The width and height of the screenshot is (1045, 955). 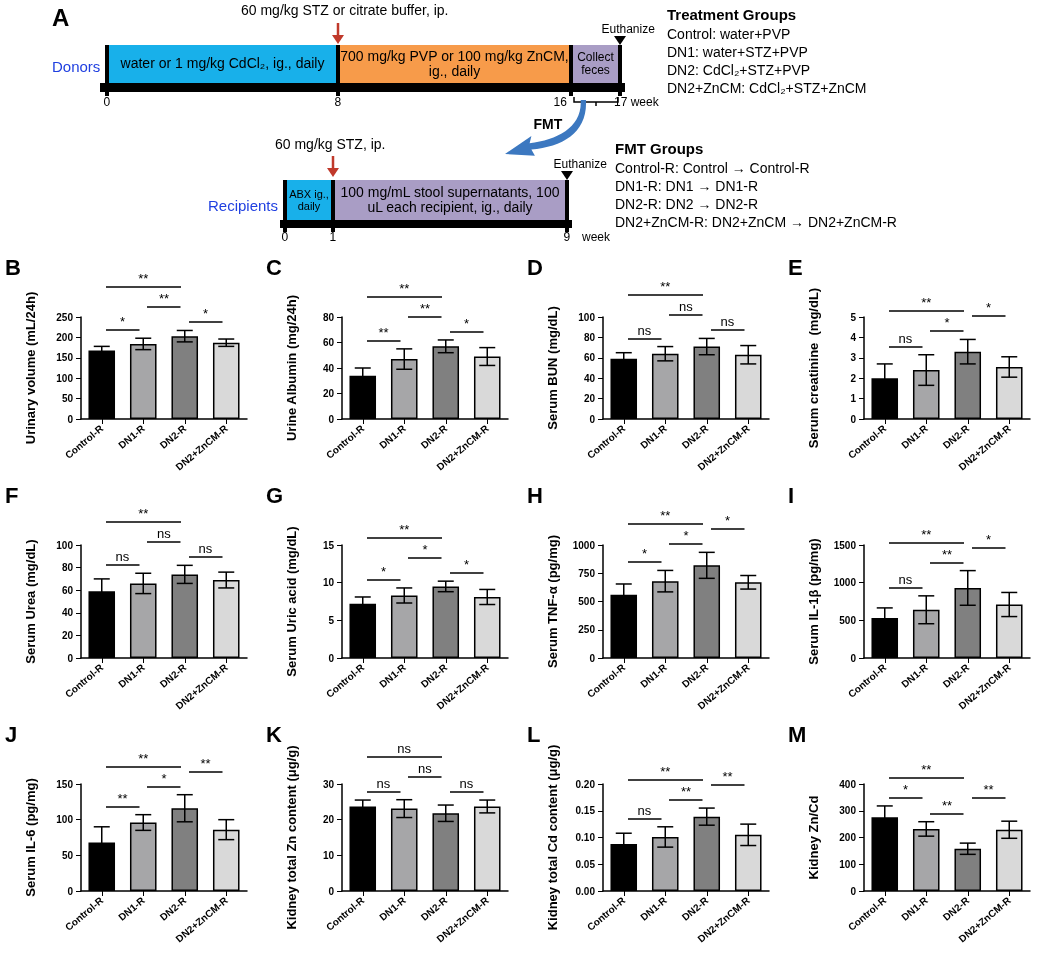 What do you see at coordinates (587, 573) in the screenshot?
I see `y-tick-label: 750` at bounding box center [587, 573].